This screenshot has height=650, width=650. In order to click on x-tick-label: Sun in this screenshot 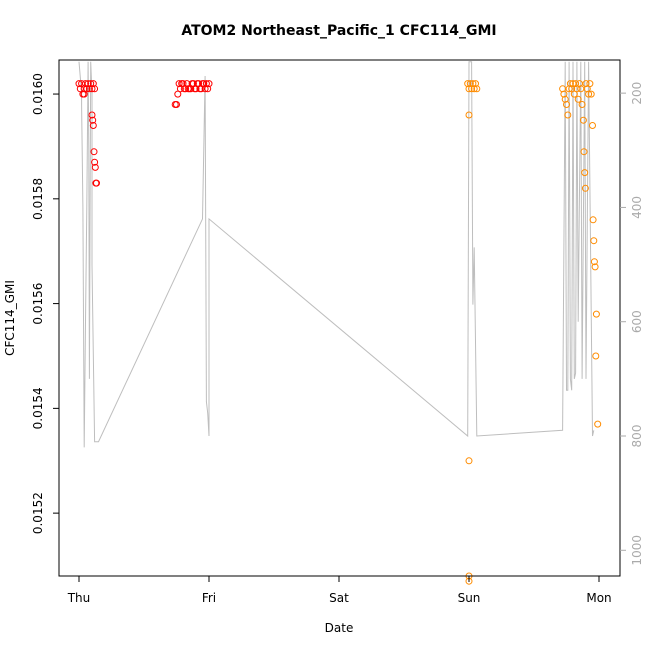, I will do `click(469, 598)`.